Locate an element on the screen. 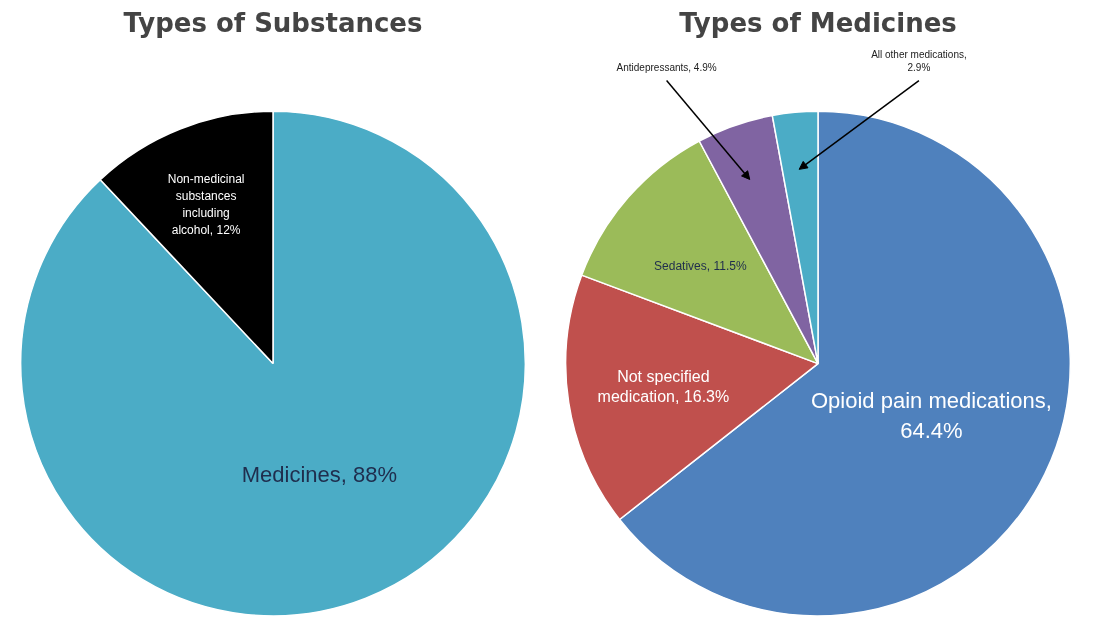 This screenshot has height=625, width=1098. slice-label: Opioid pain medications, 64.4% is located at coordinates (931, 416).